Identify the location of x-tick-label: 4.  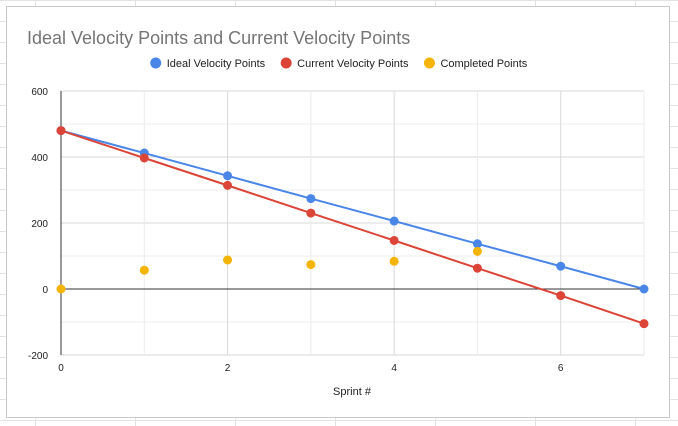
(394, 368).